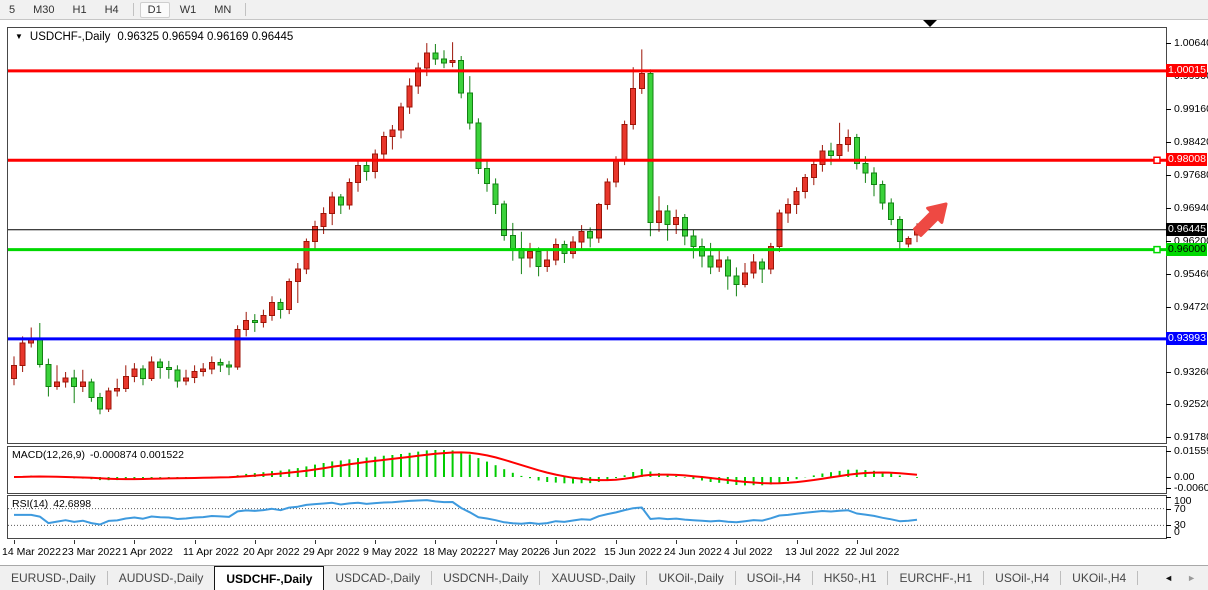 The image size is (1208, 590). I want to click on macd-axis-label: 0.015596, so click(1191, 451).